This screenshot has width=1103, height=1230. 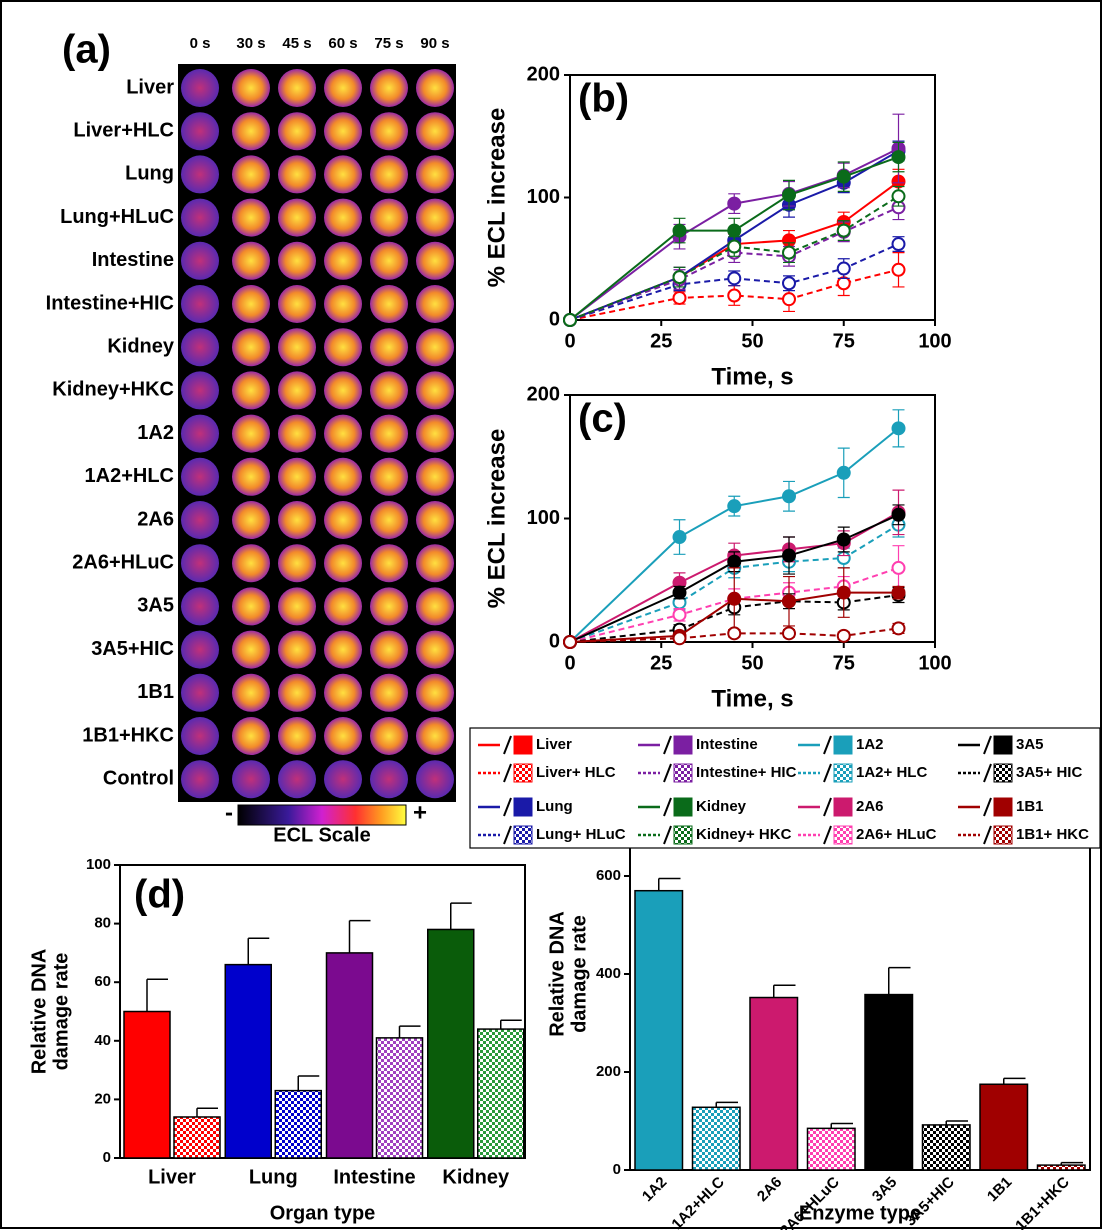 What do you see at coordinates (149, 174) in the screenshot?
I see `row-label: Lung` at bounding box center [149, 174].